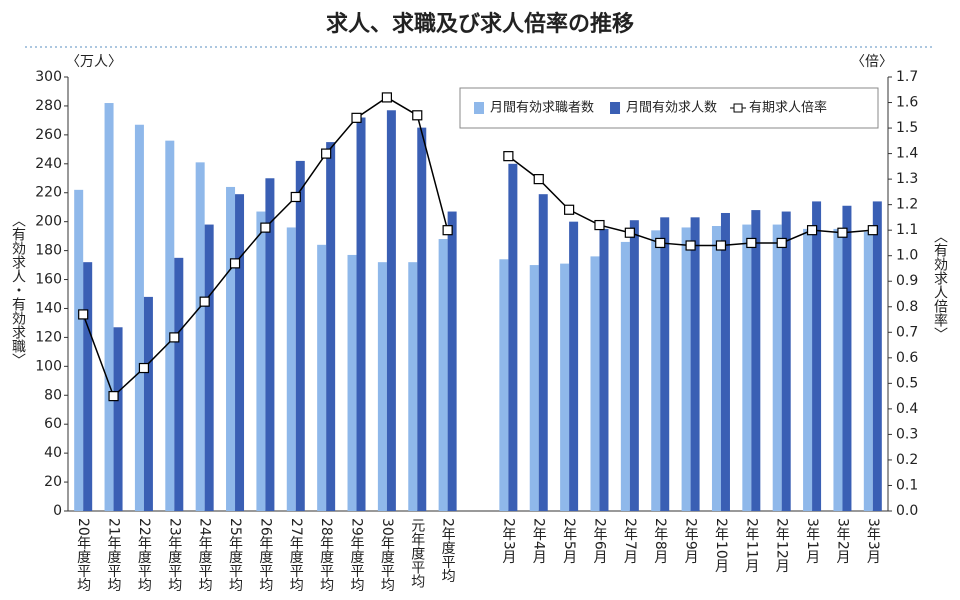  Describe the element at coordinates (48, 77) in the screenshot. I see `y-tick-label: 300` at that location.